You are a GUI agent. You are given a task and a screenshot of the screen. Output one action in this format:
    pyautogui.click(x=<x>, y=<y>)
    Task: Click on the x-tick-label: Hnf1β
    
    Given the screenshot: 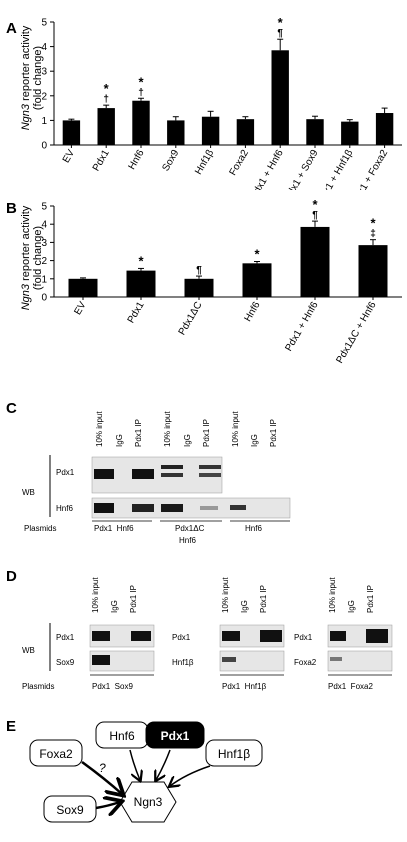 What is the action you would take?
    pyautogui.click(x=204, y=162)
    